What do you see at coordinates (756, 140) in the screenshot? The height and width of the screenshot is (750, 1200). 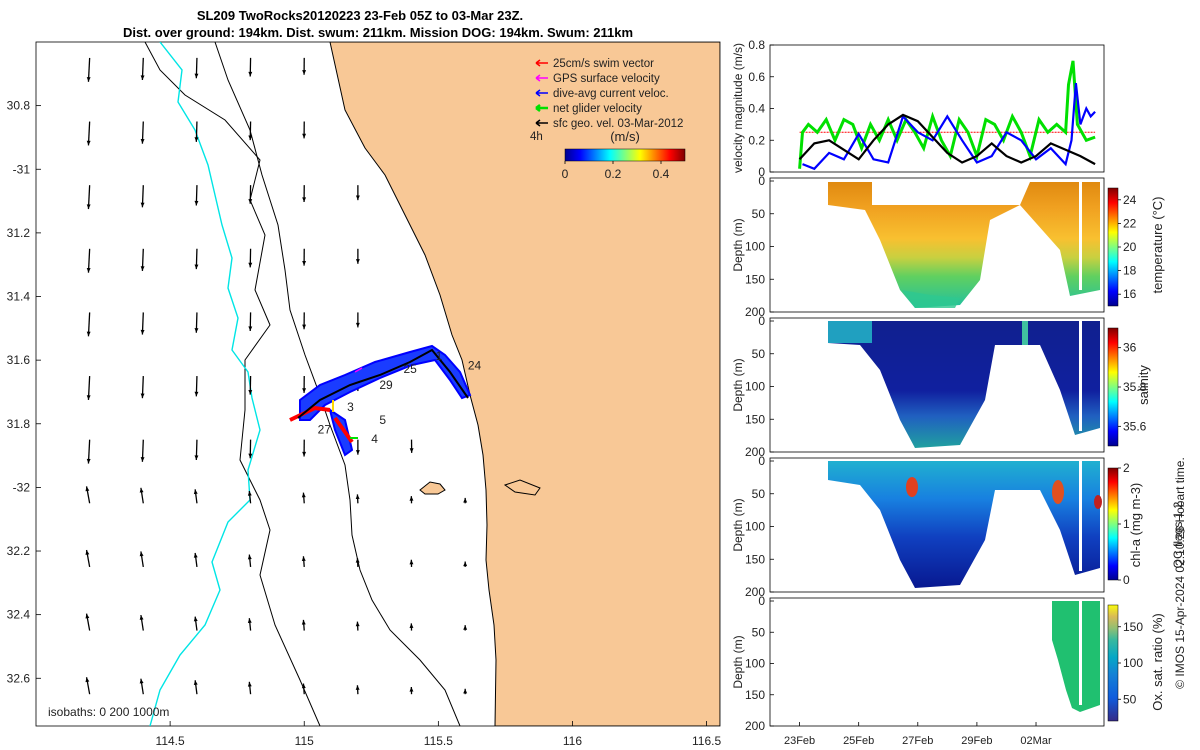 I see `velocity-ytick-label: 0.2` at bounding box center [756, 140].